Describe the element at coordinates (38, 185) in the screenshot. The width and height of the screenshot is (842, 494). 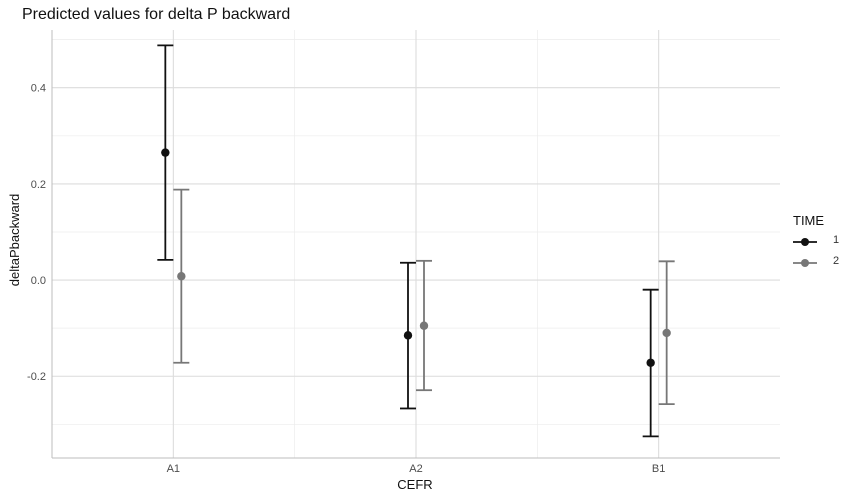
I see `y-tick-label: 0.2` at that location.